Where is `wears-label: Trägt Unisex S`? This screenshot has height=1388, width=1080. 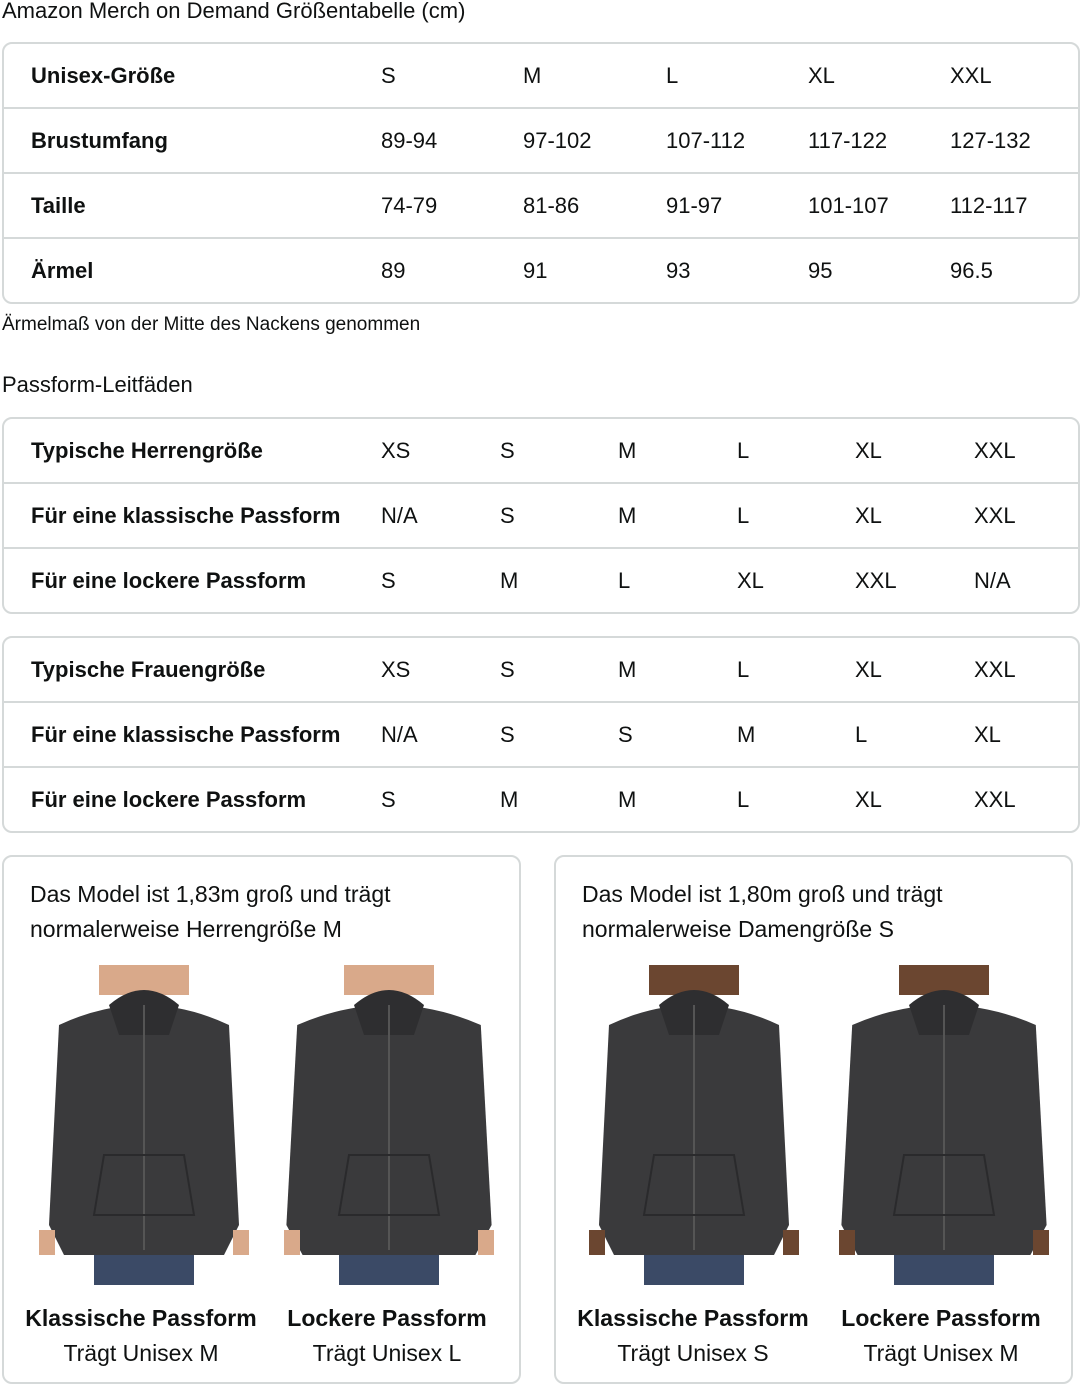 wears-label: Trägt Unisex S is located at coordinates (693, 1353).